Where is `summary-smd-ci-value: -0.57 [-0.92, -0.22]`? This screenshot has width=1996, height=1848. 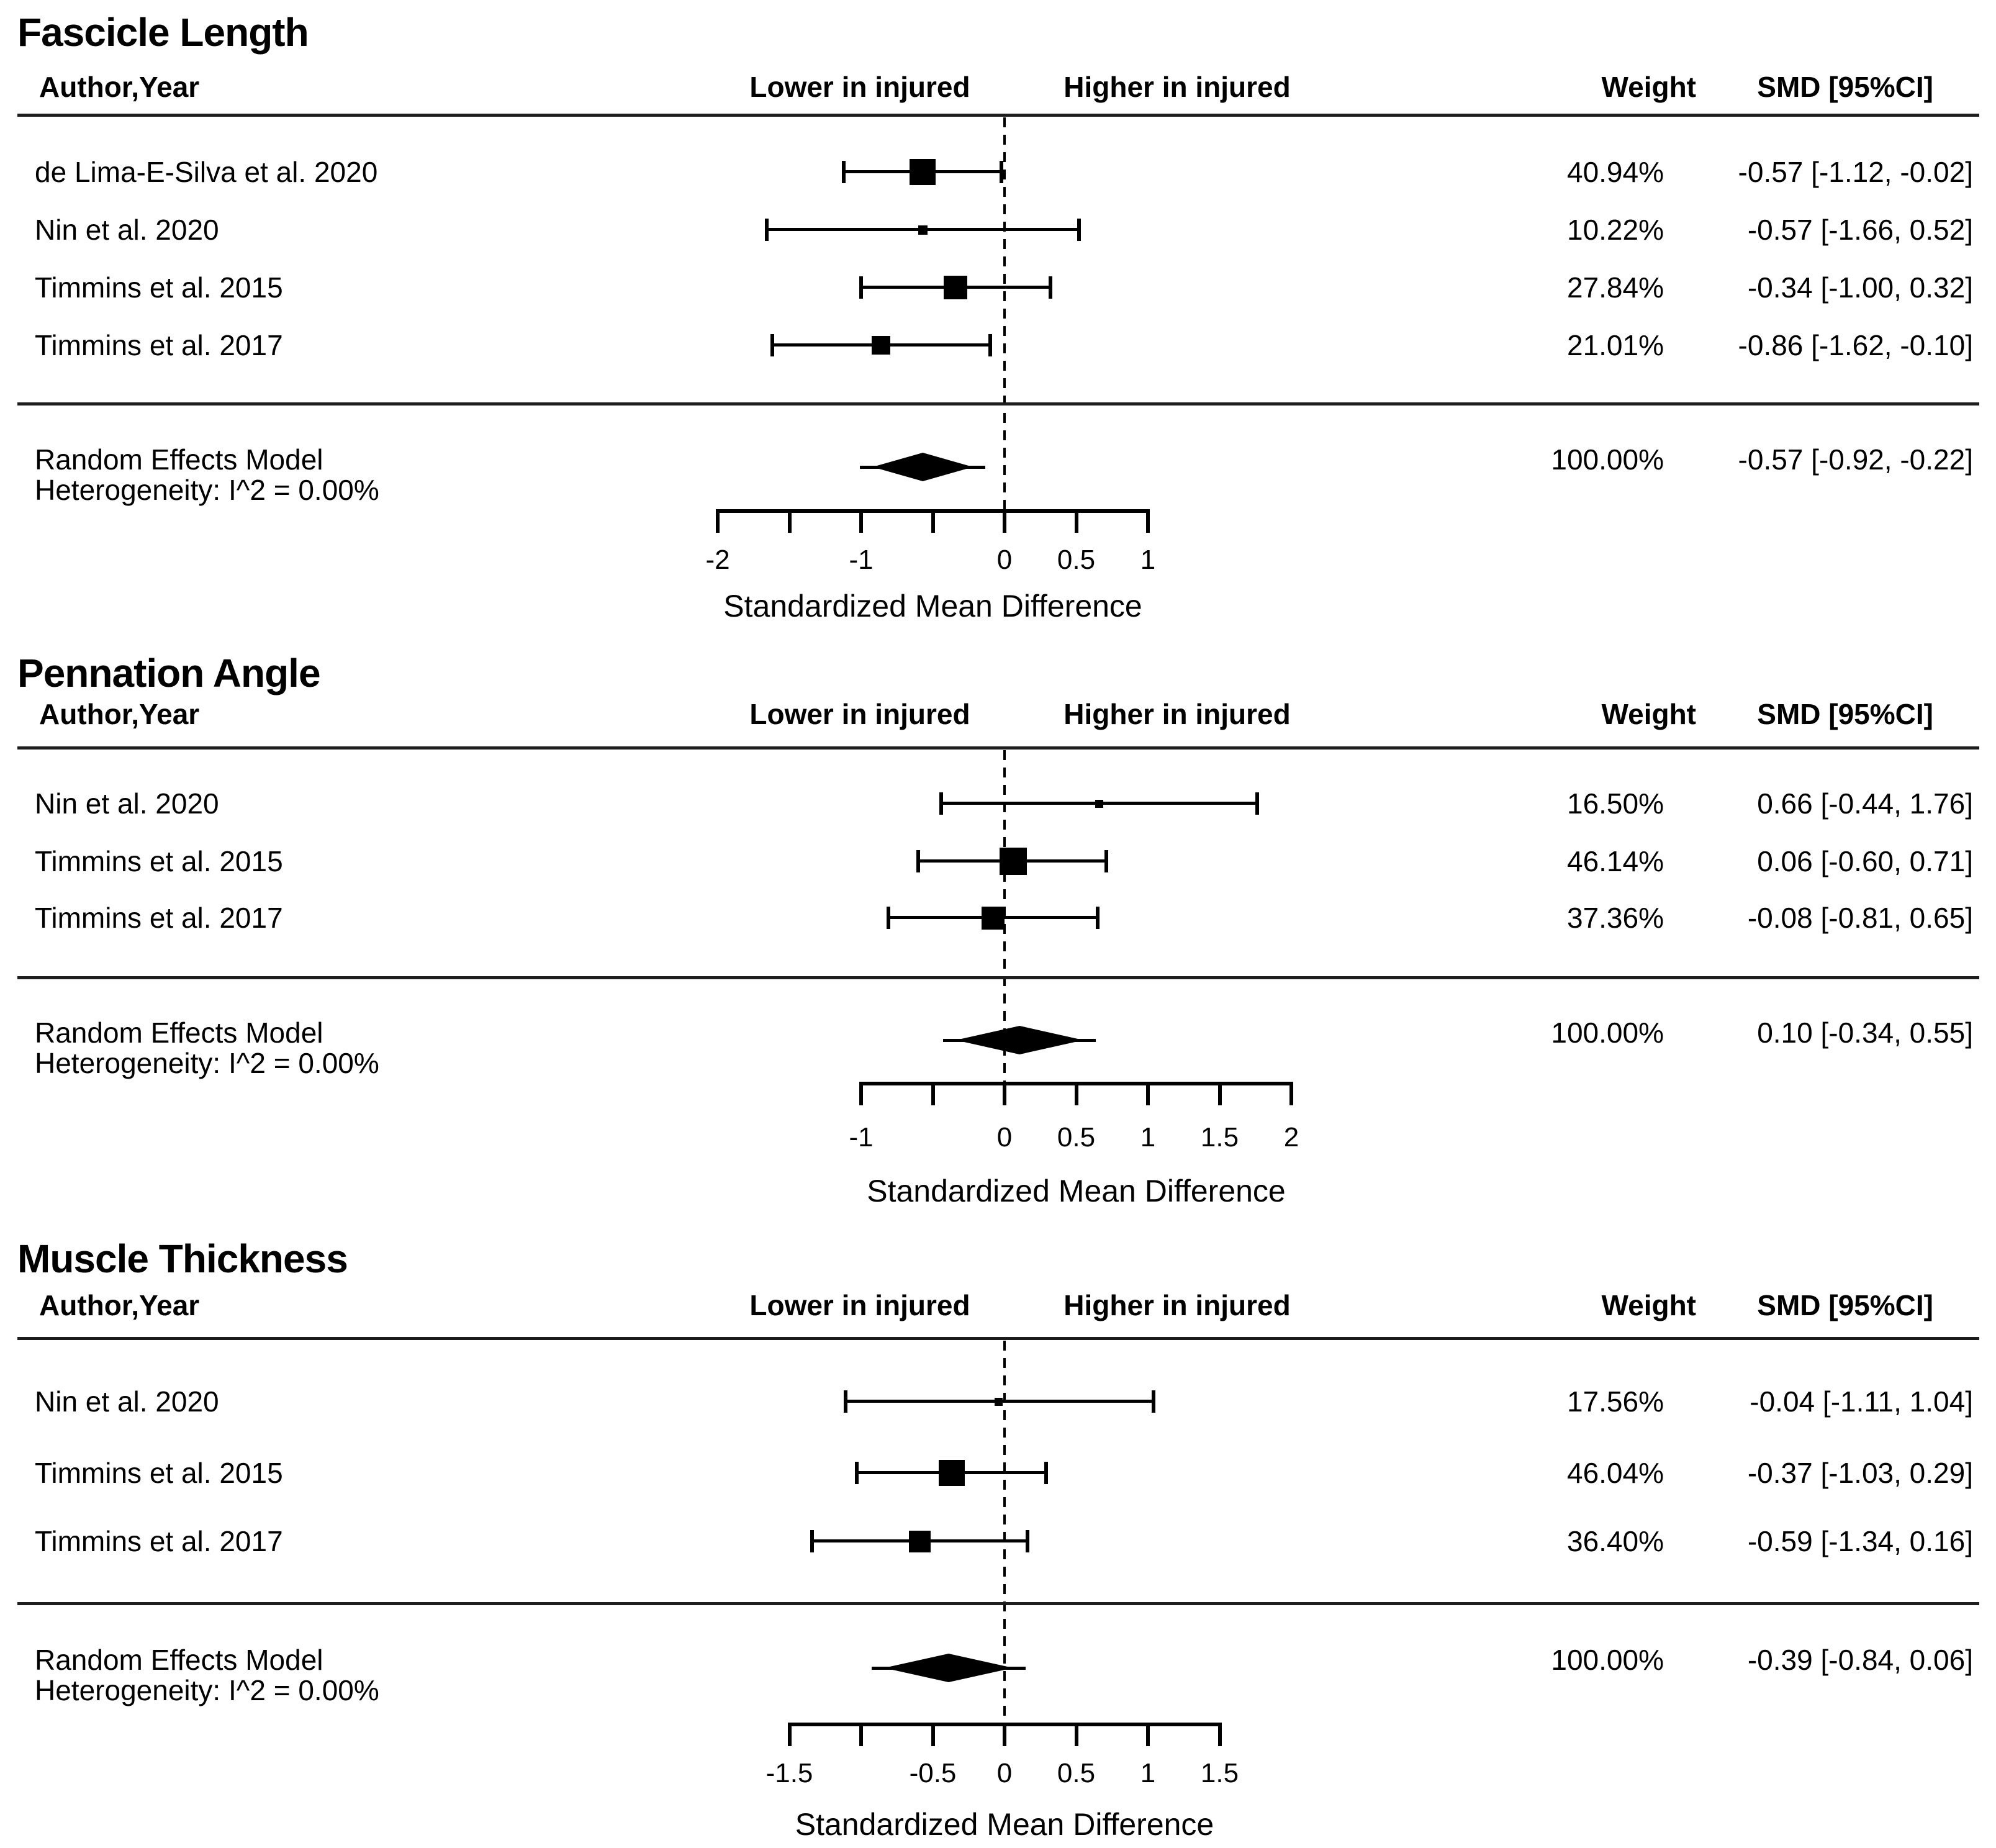
summary-smd-ci-value: -0.57 [-0.92, -0.22] is located at coordinates (1855, 460).